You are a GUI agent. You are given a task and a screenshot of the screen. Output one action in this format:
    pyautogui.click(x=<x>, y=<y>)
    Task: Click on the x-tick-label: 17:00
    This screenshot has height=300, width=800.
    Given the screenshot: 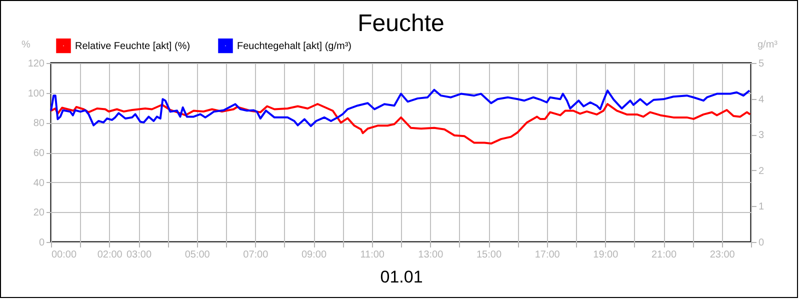 What is the action you would take?
    pyautogui.click(x=547, y=255)
    